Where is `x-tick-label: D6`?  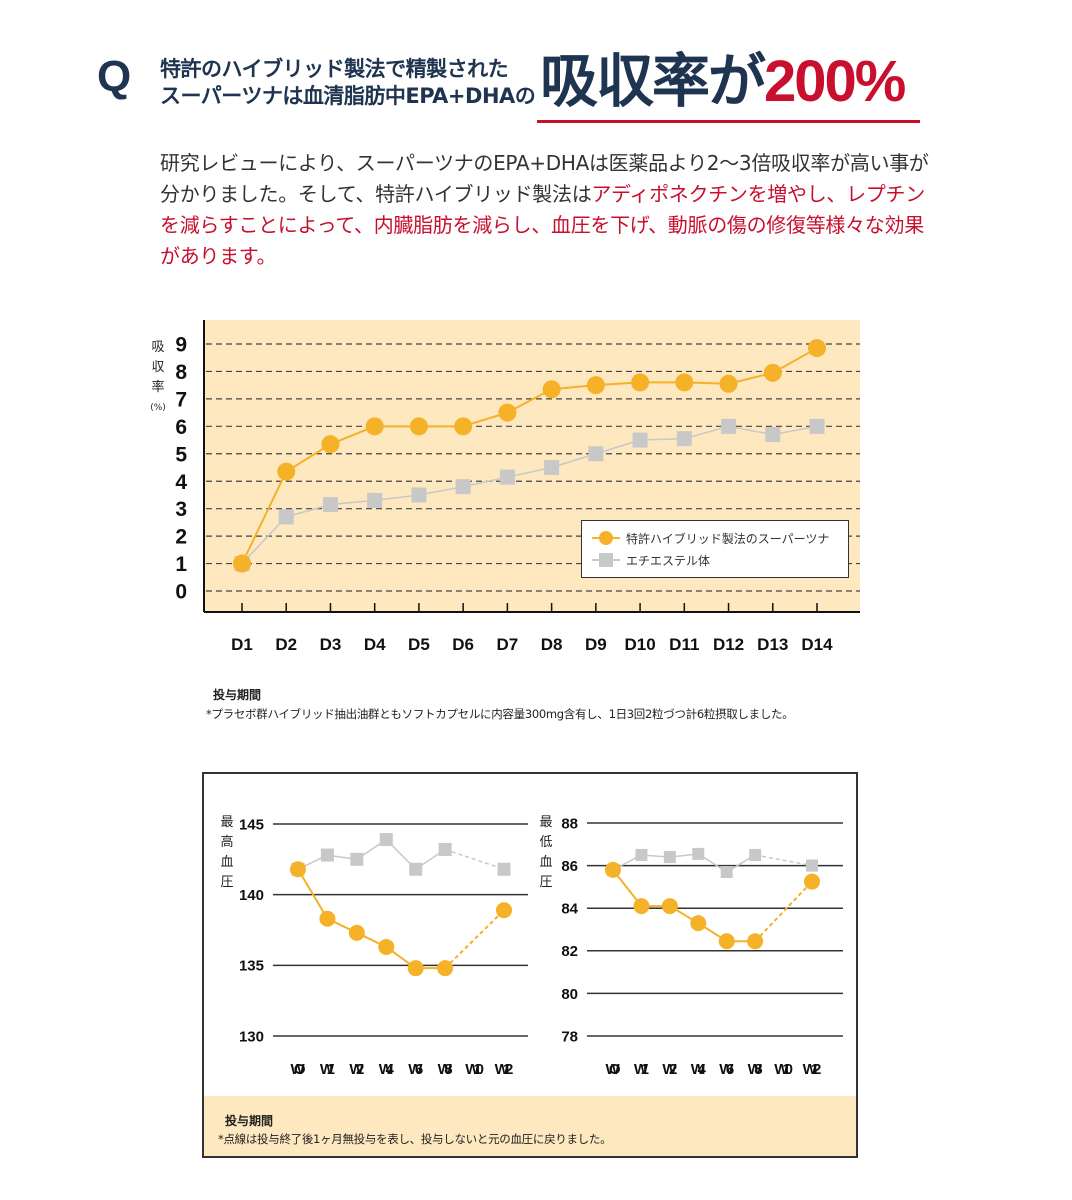
x-tick-label: D6 is located at coordinates (463, 644).